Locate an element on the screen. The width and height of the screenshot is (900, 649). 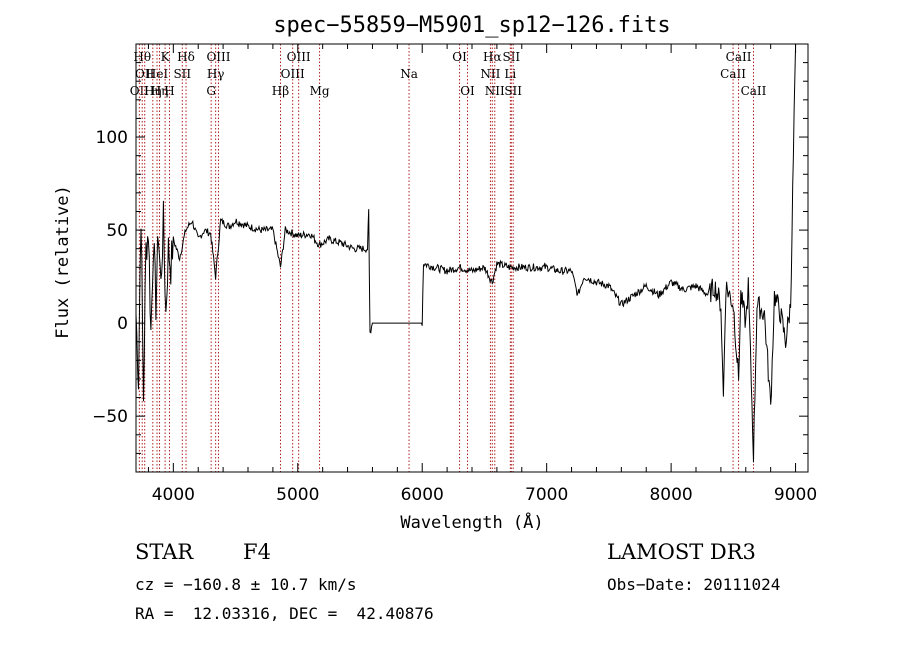
x-tick-label: 4000 is located at coordinates (173, 495).